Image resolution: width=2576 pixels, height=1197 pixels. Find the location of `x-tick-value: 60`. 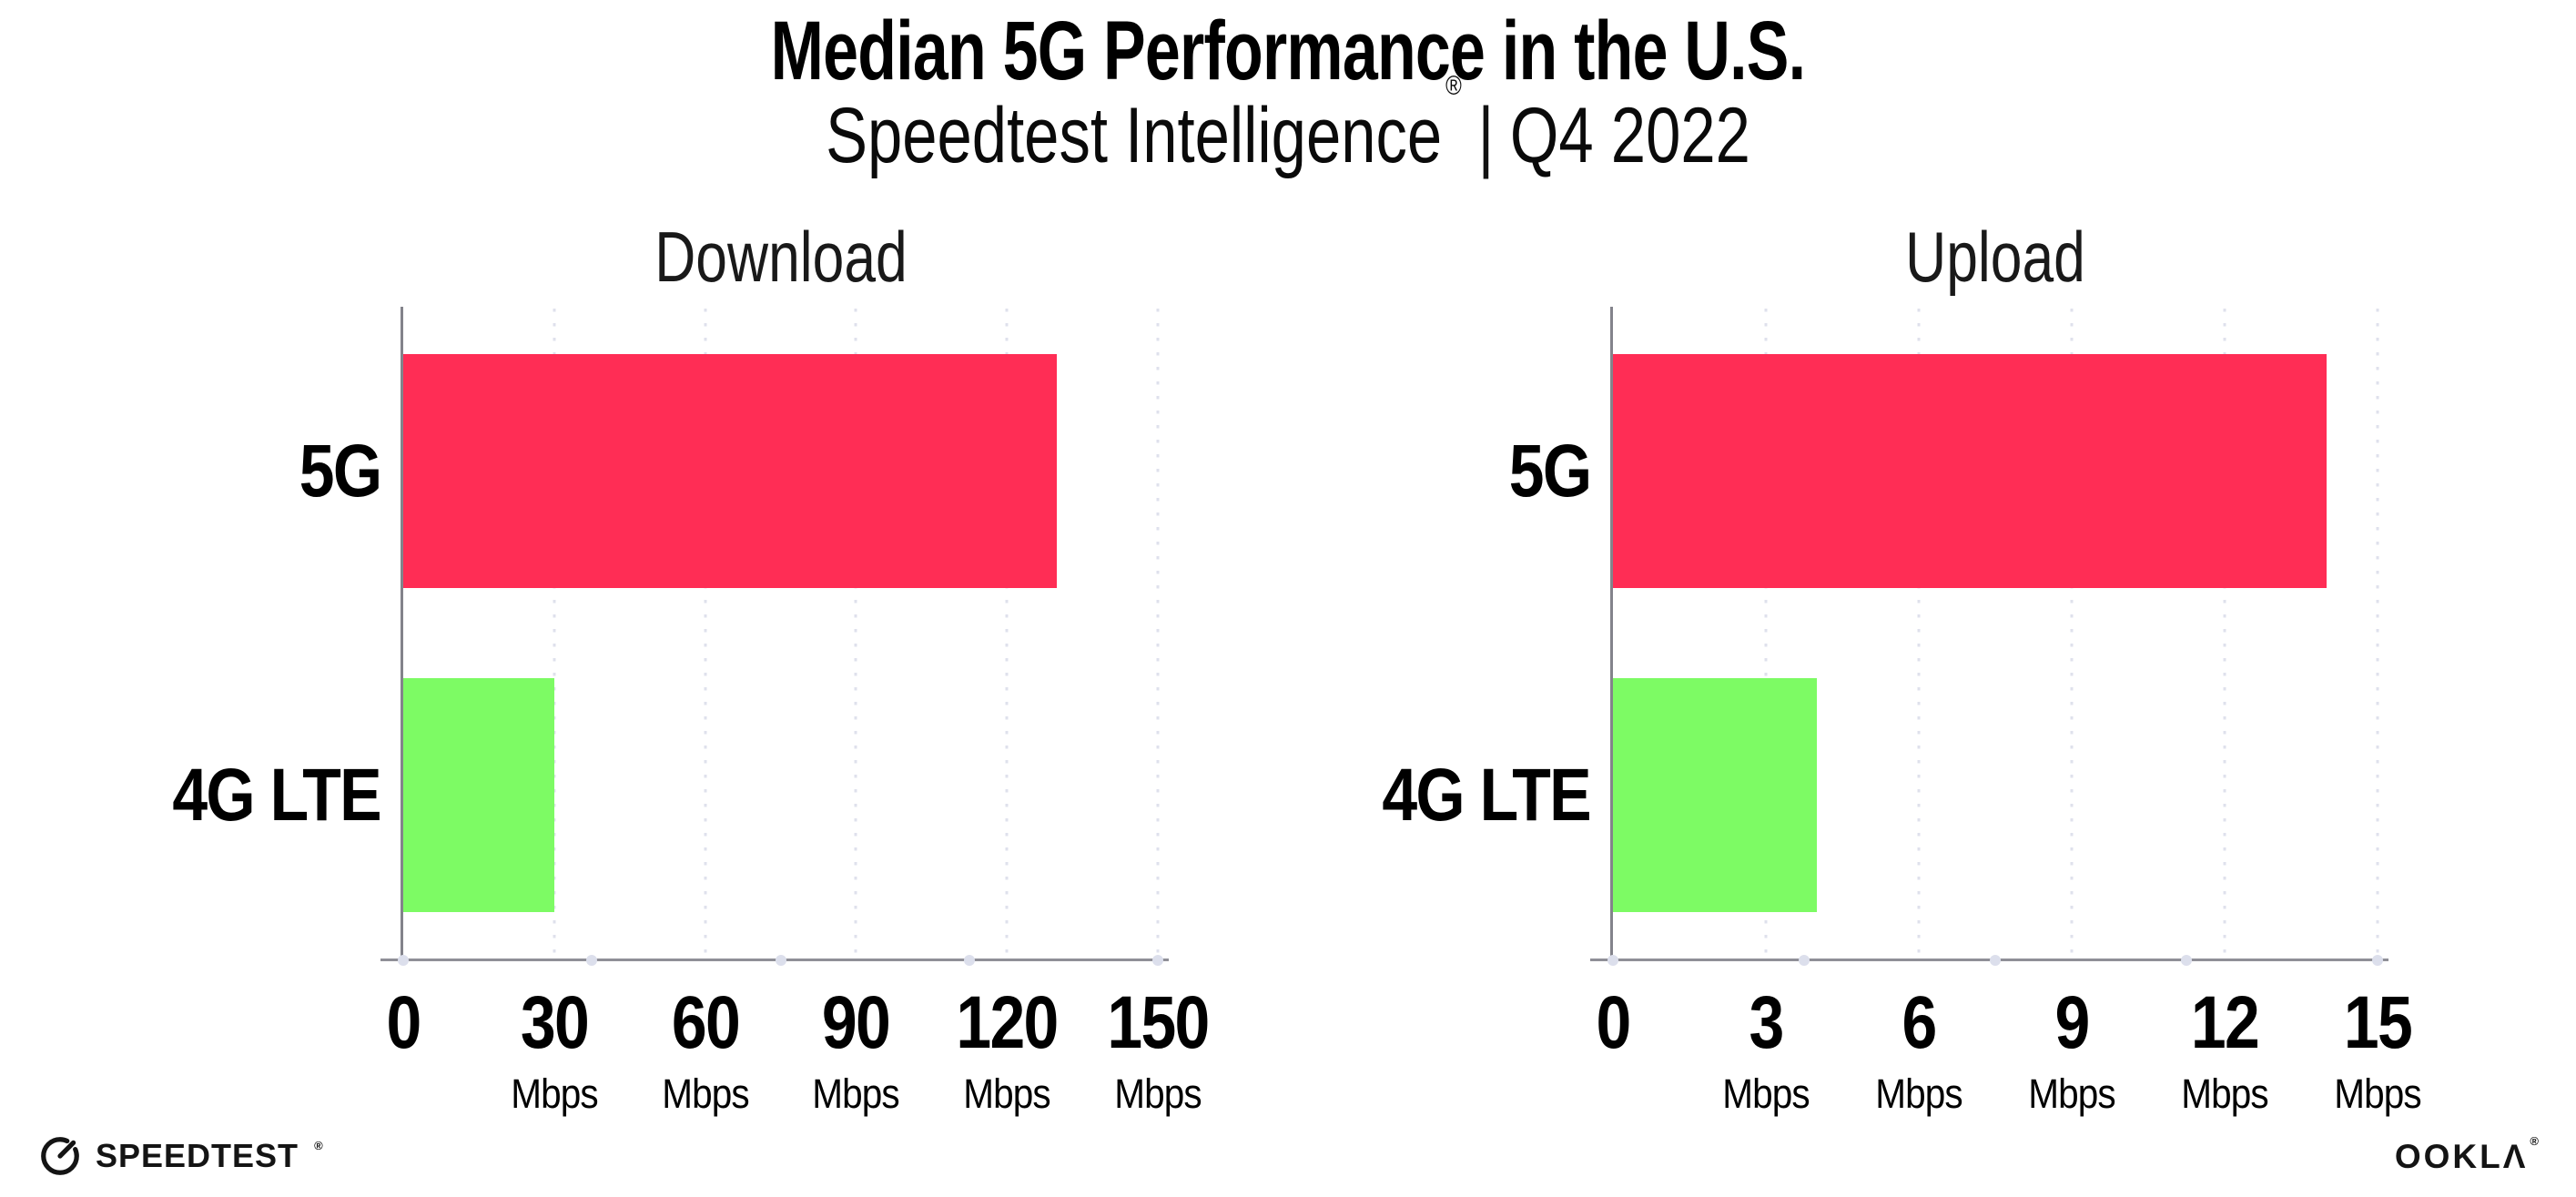

x-tick-value: 60 is located at coordinates (706, 1023).